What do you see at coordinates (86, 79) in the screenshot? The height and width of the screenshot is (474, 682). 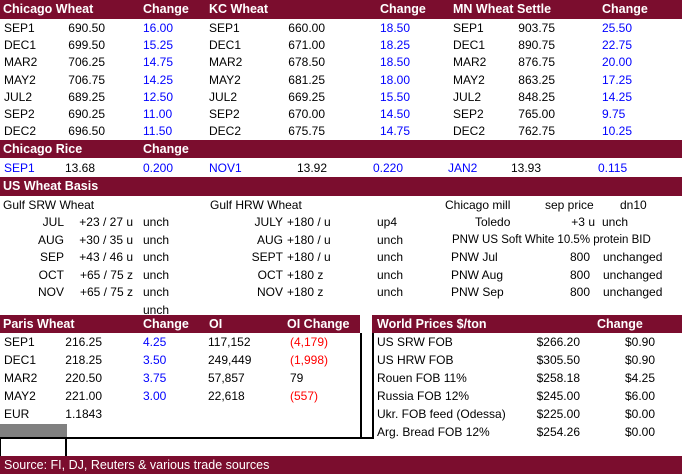 I see `settle-price: 706.75` at bounding box center [86, 79].